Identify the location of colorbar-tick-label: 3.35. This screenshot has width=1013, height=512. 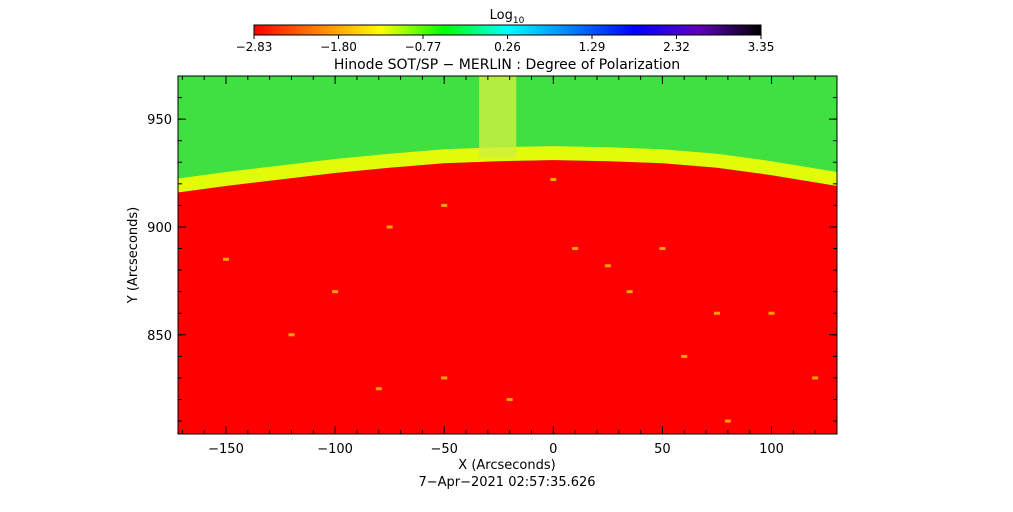
(761, 47).